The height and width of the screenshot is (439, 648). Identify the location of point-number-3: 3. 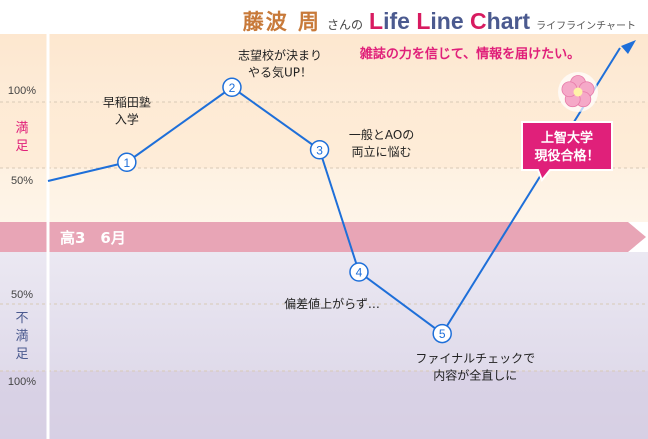
(319, 150).